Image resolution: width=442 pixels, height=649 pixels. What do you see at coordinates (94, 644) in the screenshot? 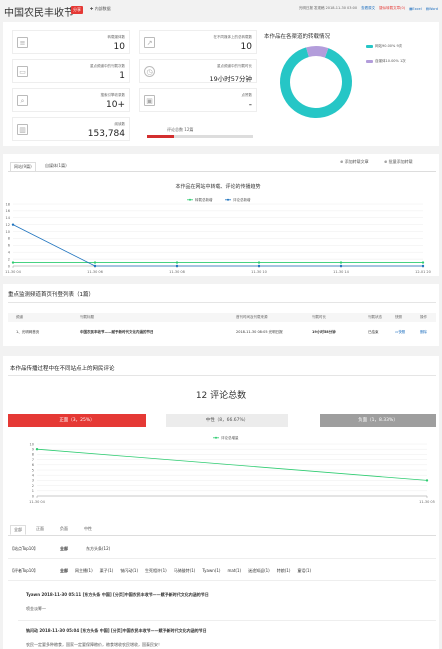
I see `comment-entry-body: 农民一定要多种粮食，国家一定要保障粮价，粮食增收农民增收，国泰民安！` at bounding box center [94, 644].